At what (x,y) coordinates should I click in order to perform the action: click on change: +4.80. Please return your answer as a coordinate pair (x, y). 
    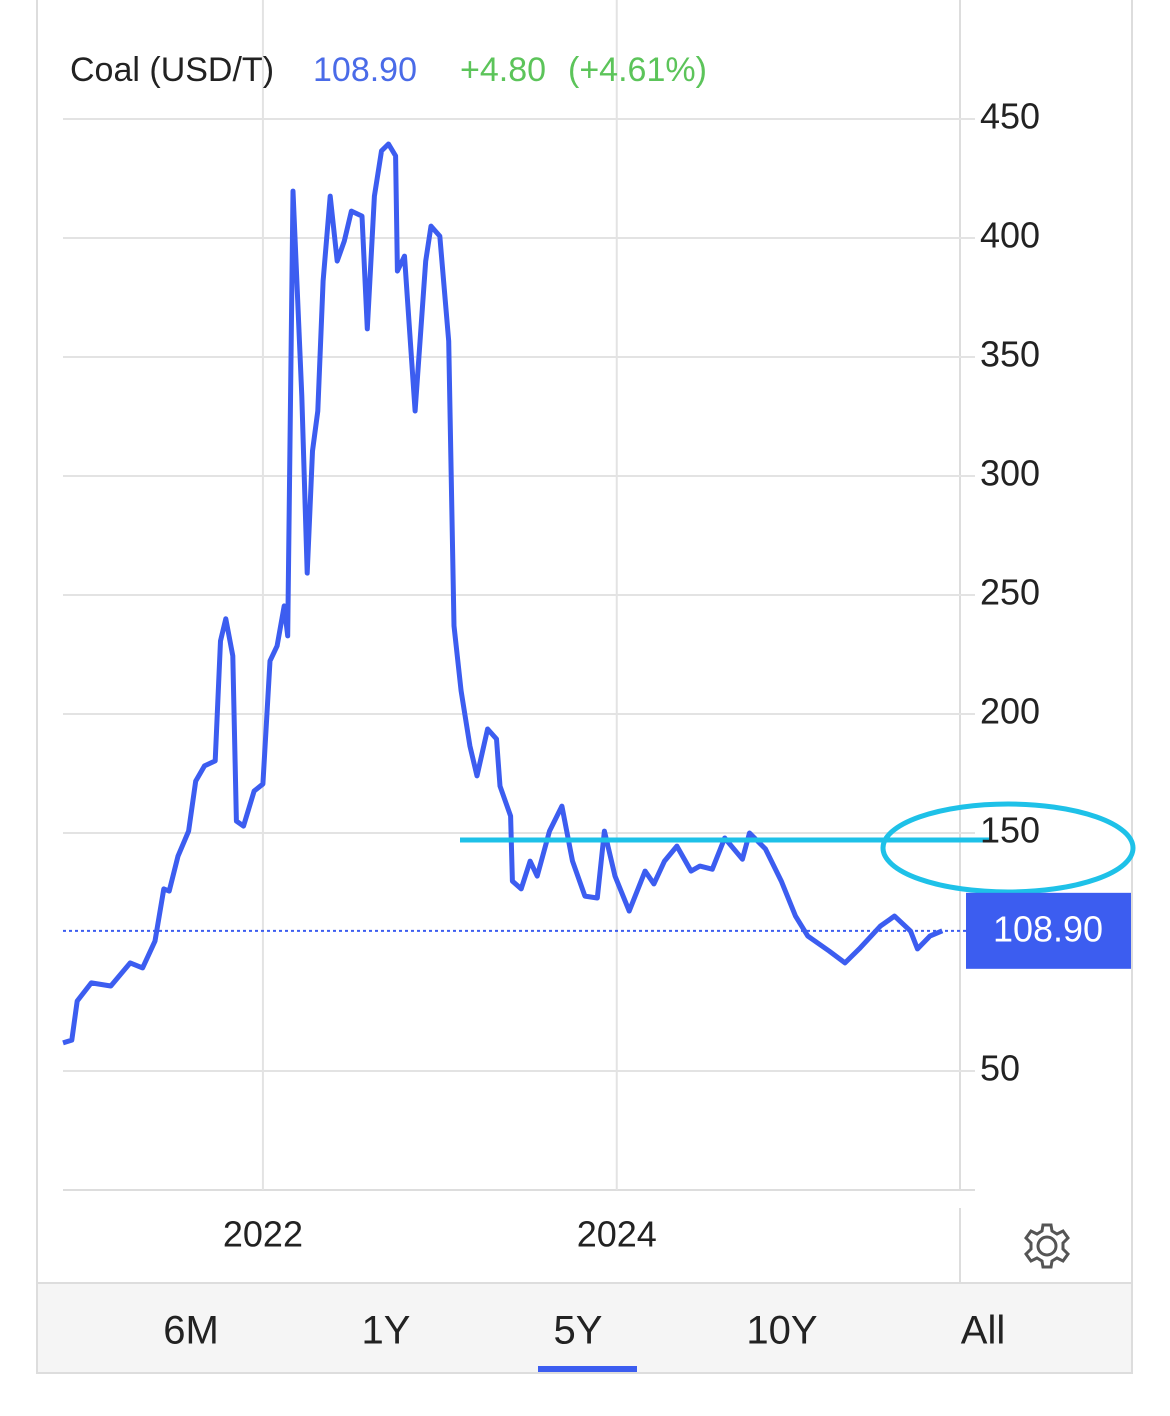
    Looking at the image, I should click on (503, 70).